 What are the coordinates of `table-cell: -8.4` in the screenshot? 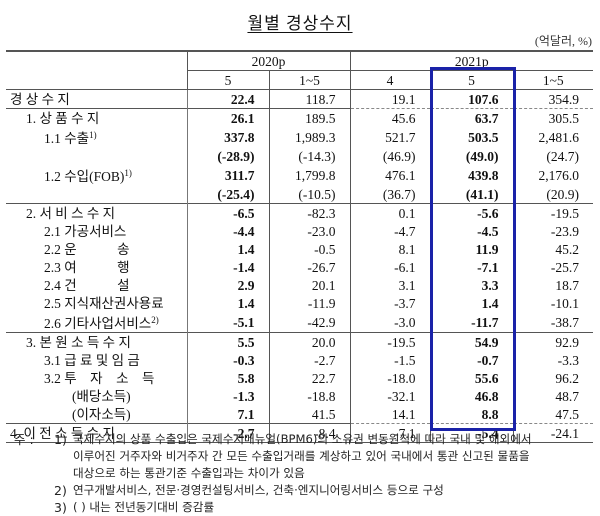 It's located at (309, 433).